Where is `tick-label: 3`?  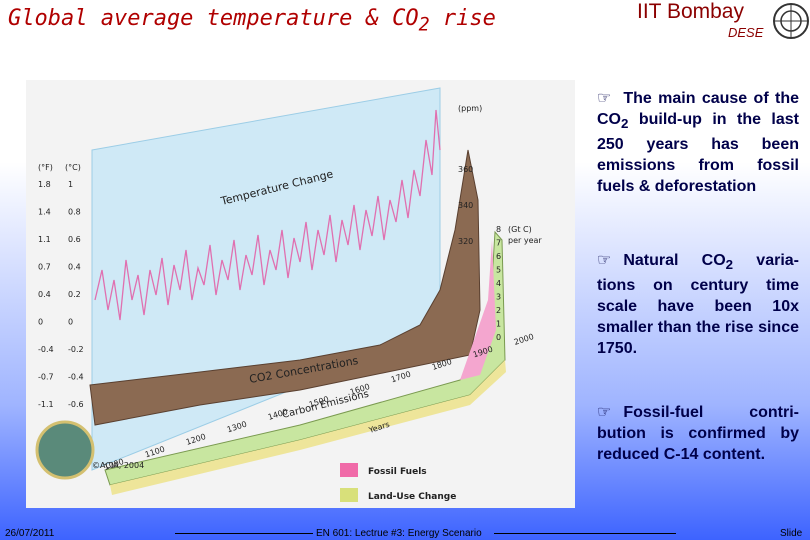
tick-label: 3 is located at coordinates (498, 297).